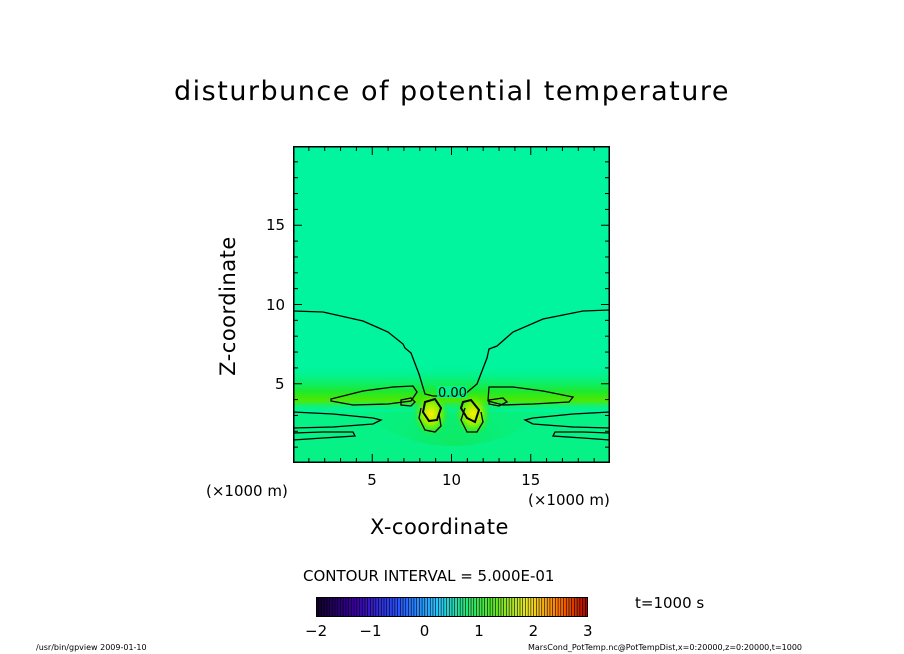 Image resolution: width=904 pixels, height=654 pixels. What do you see at coordinates (374, 395) in the screenshot?
I see `contour-left-band` at bounding box center [374, 395].